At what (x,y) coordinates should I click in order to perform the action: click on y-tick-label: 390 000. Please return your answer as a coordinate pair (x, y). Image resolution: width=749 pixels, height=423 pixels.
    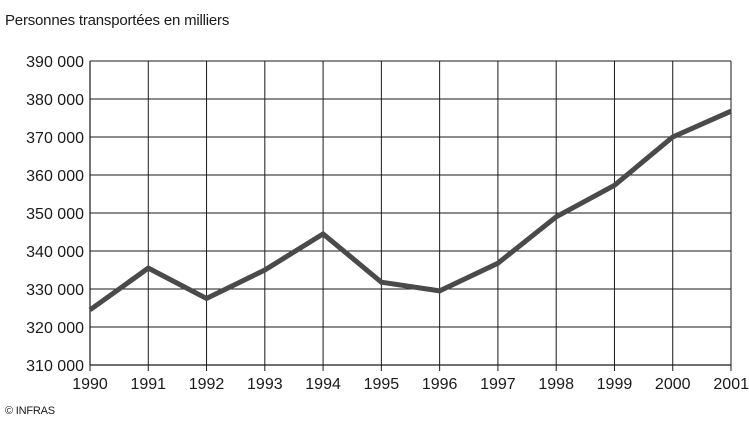
    Looking at the image, I should click on (55, 62).